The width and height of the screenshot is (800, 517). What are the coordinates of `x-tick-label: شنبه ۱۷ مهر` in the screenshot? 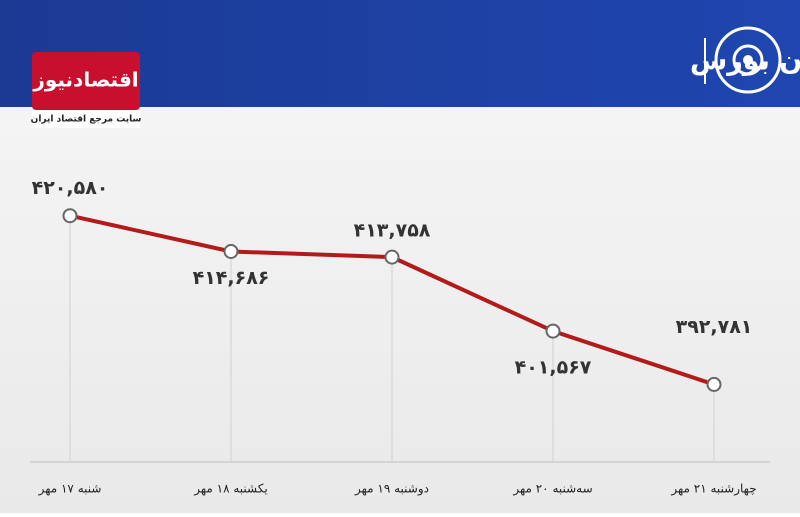 It's located at (70, 489).